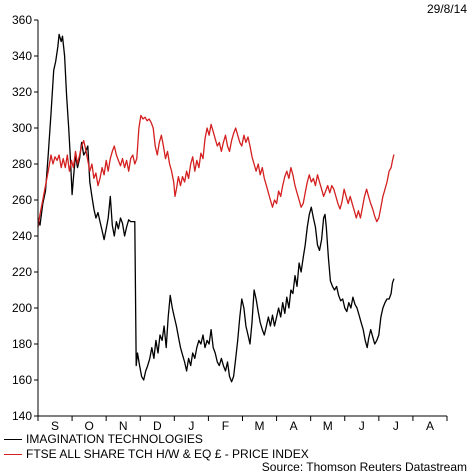  I want to click on y-axis-ticks: 140 160 180 200 220 240 260 280 300 320 340 360, so click(25, 218).